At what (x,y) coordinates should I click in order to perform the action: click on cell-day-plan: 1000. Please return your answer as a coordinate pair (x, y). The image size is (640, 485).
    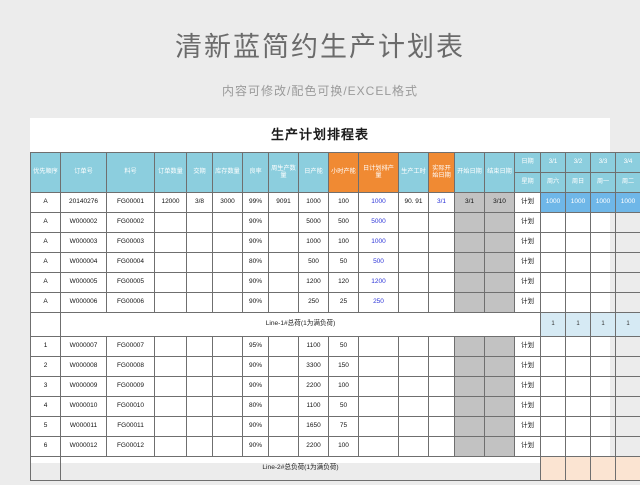
    Looking at the image, I should click on (378, 242).